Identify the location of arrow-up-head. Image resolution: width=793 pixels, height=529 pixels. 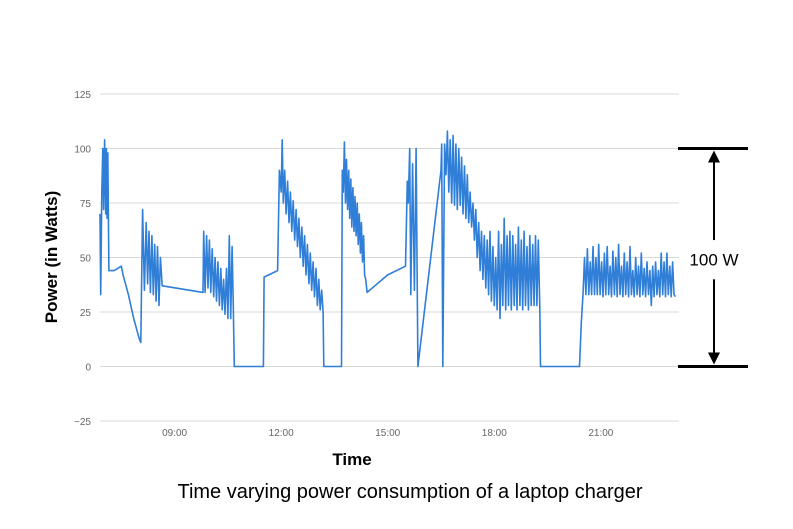
(714, 156).